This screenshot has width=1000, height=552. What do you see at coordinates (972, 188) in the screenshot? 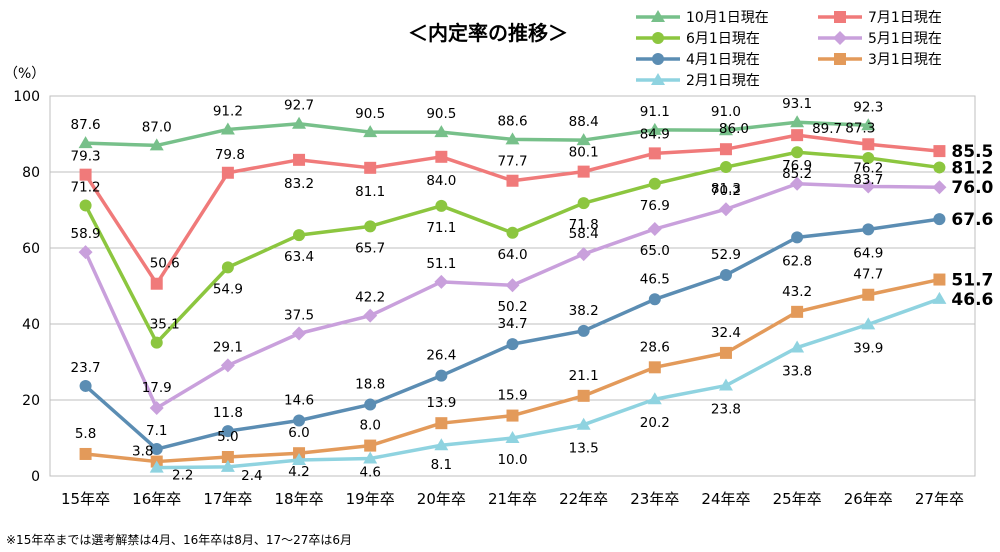
I see `data-label: 76.0` at bounding box center [972, 188].